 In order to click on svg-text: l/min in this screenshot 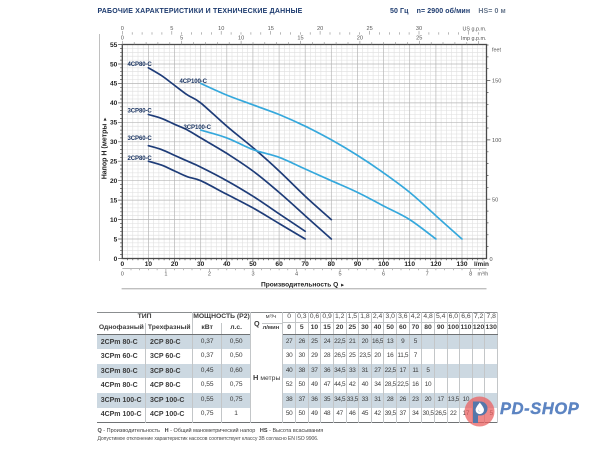, I will do `click(481, 264)`.